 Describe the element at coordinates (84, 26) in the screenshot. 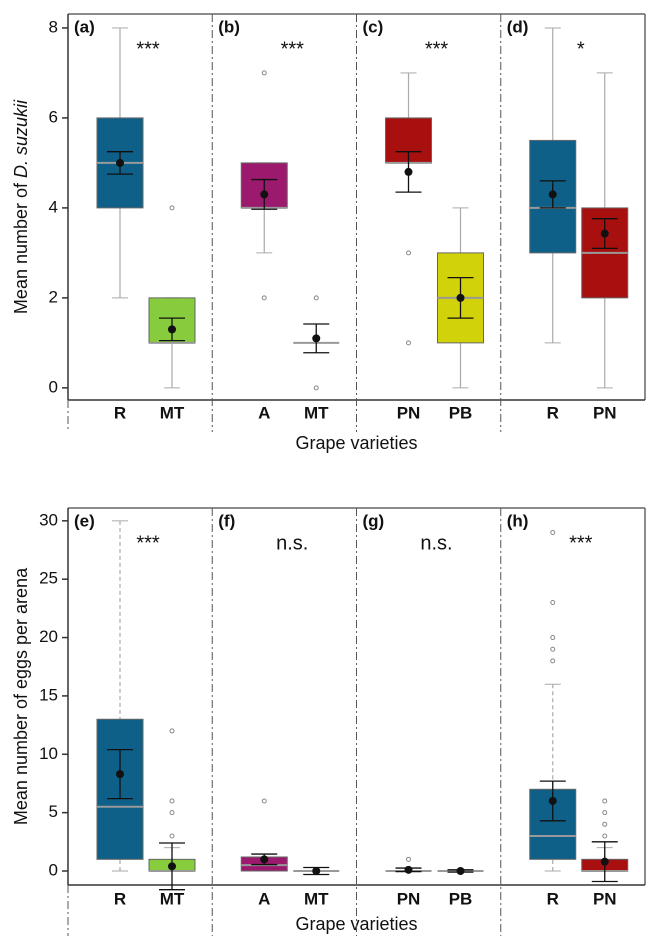

I see `panel-label: (a)` at that location.